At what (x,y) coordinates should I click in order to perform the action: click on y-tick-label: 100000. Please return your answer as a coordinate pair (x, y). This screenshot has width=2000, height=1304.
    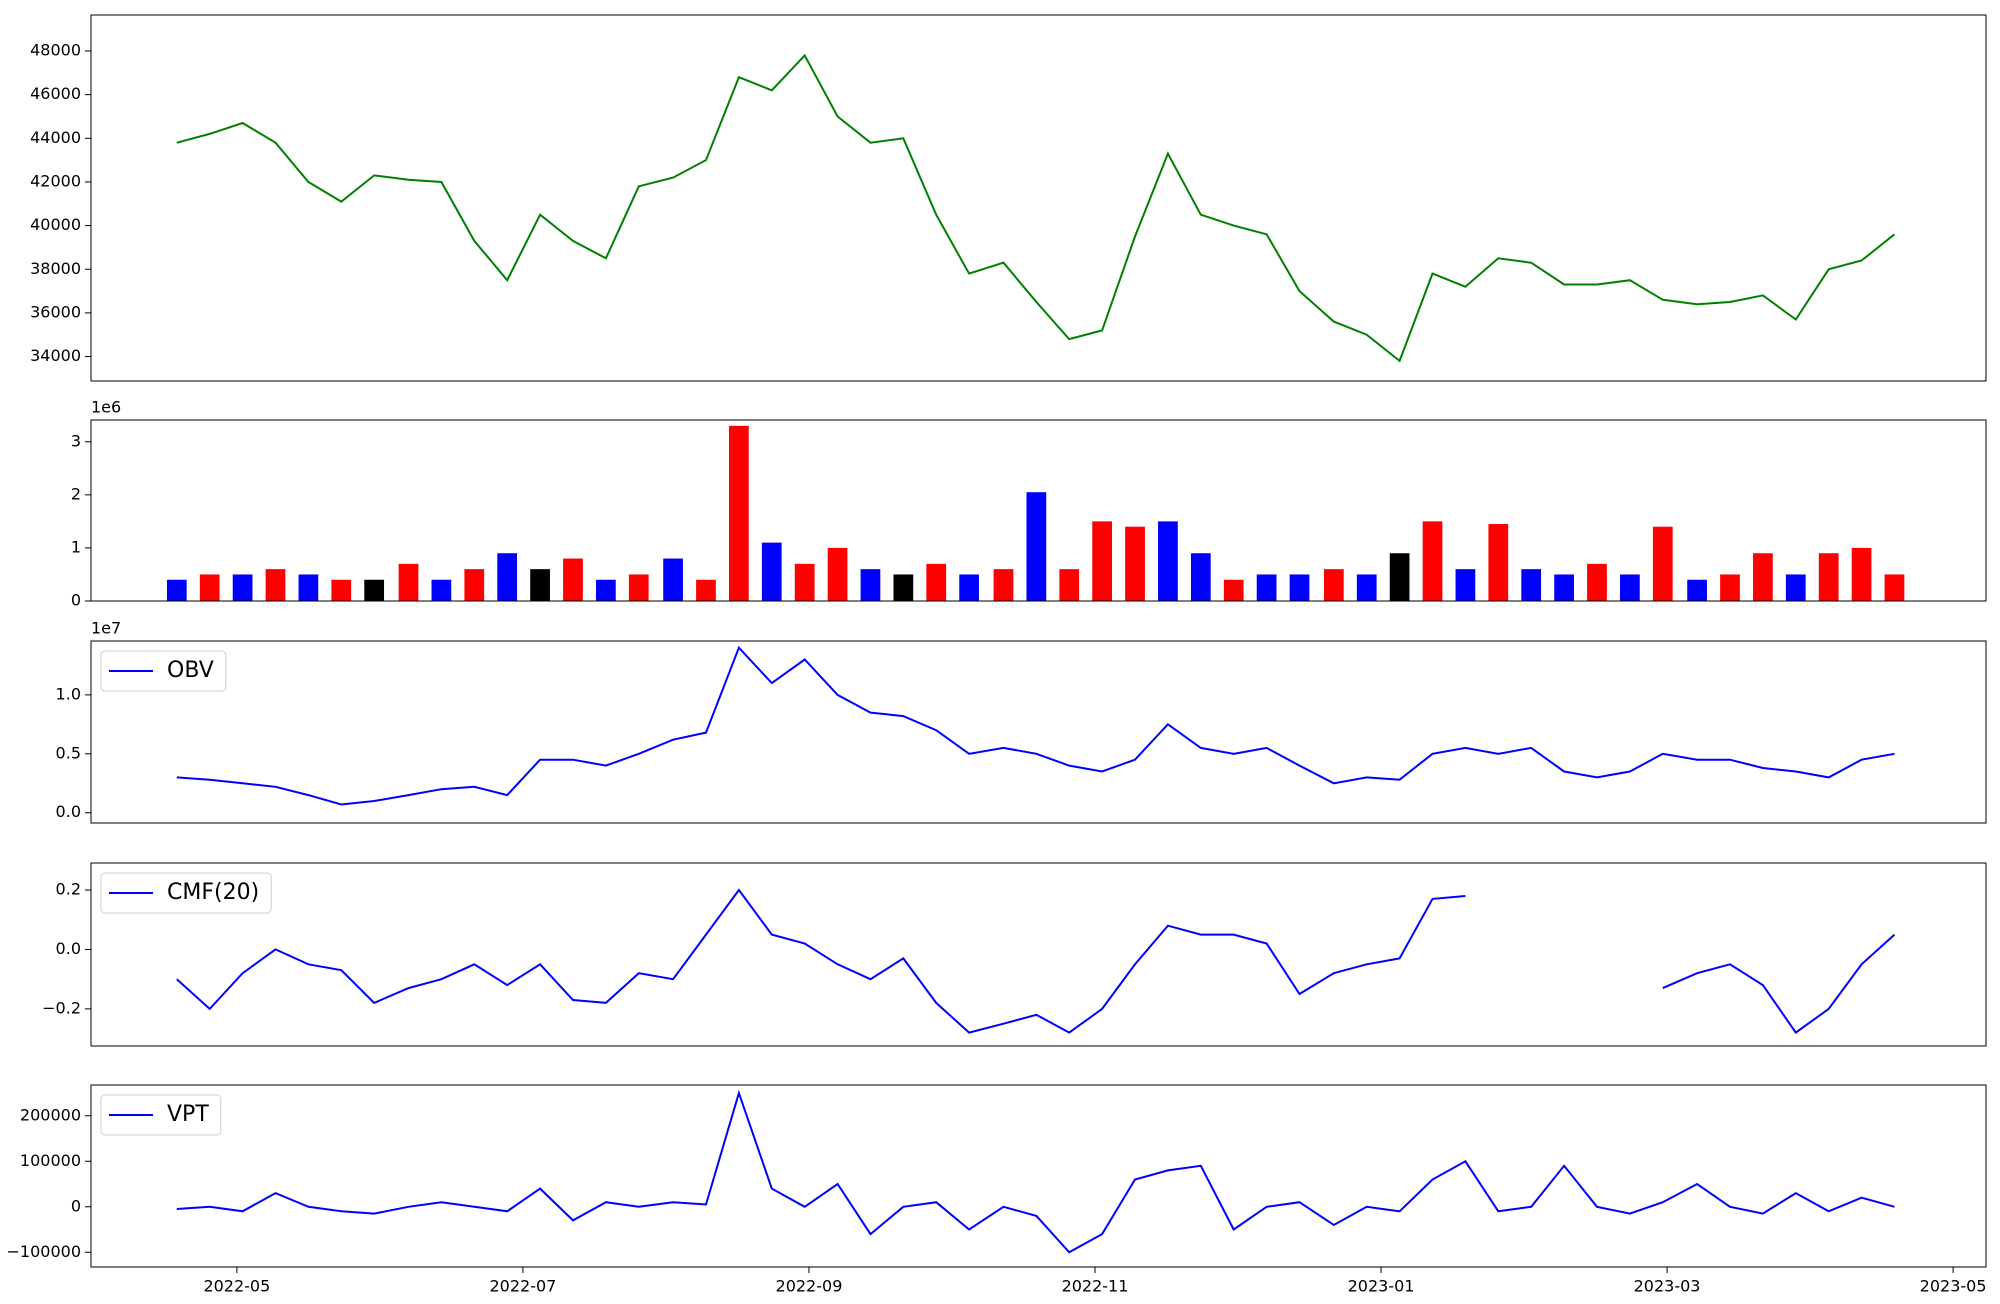
    Looking at the image, I should click on (50, 1160).